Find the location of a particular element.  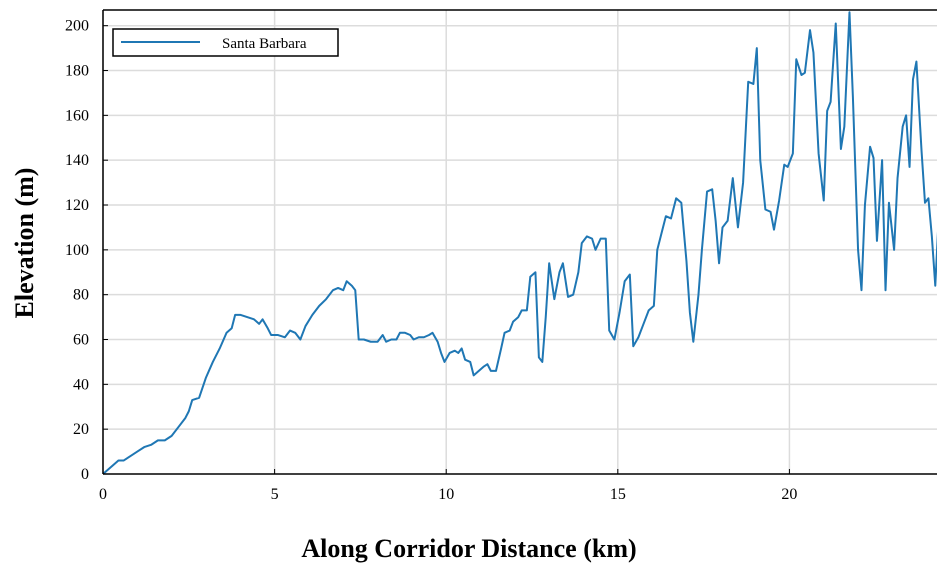

y-tick-label: 80 is located at coordinates (81, 295).